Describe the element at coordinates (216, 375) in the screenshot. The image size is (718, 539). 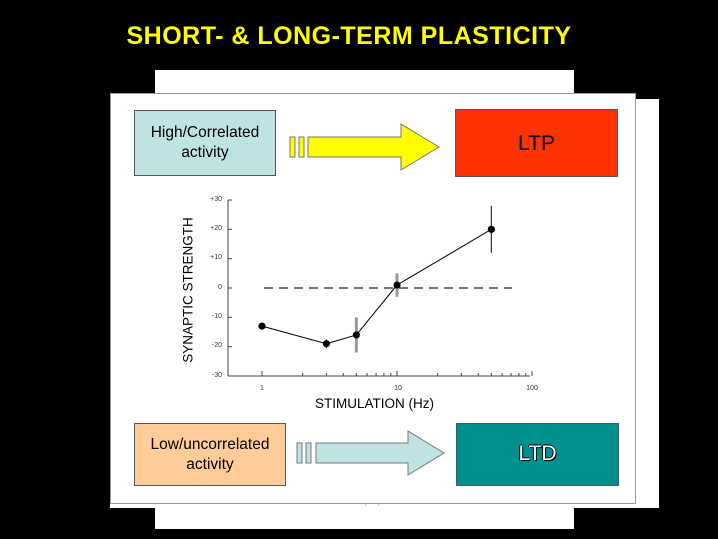
I see `y-tick-label: -30` at that location.